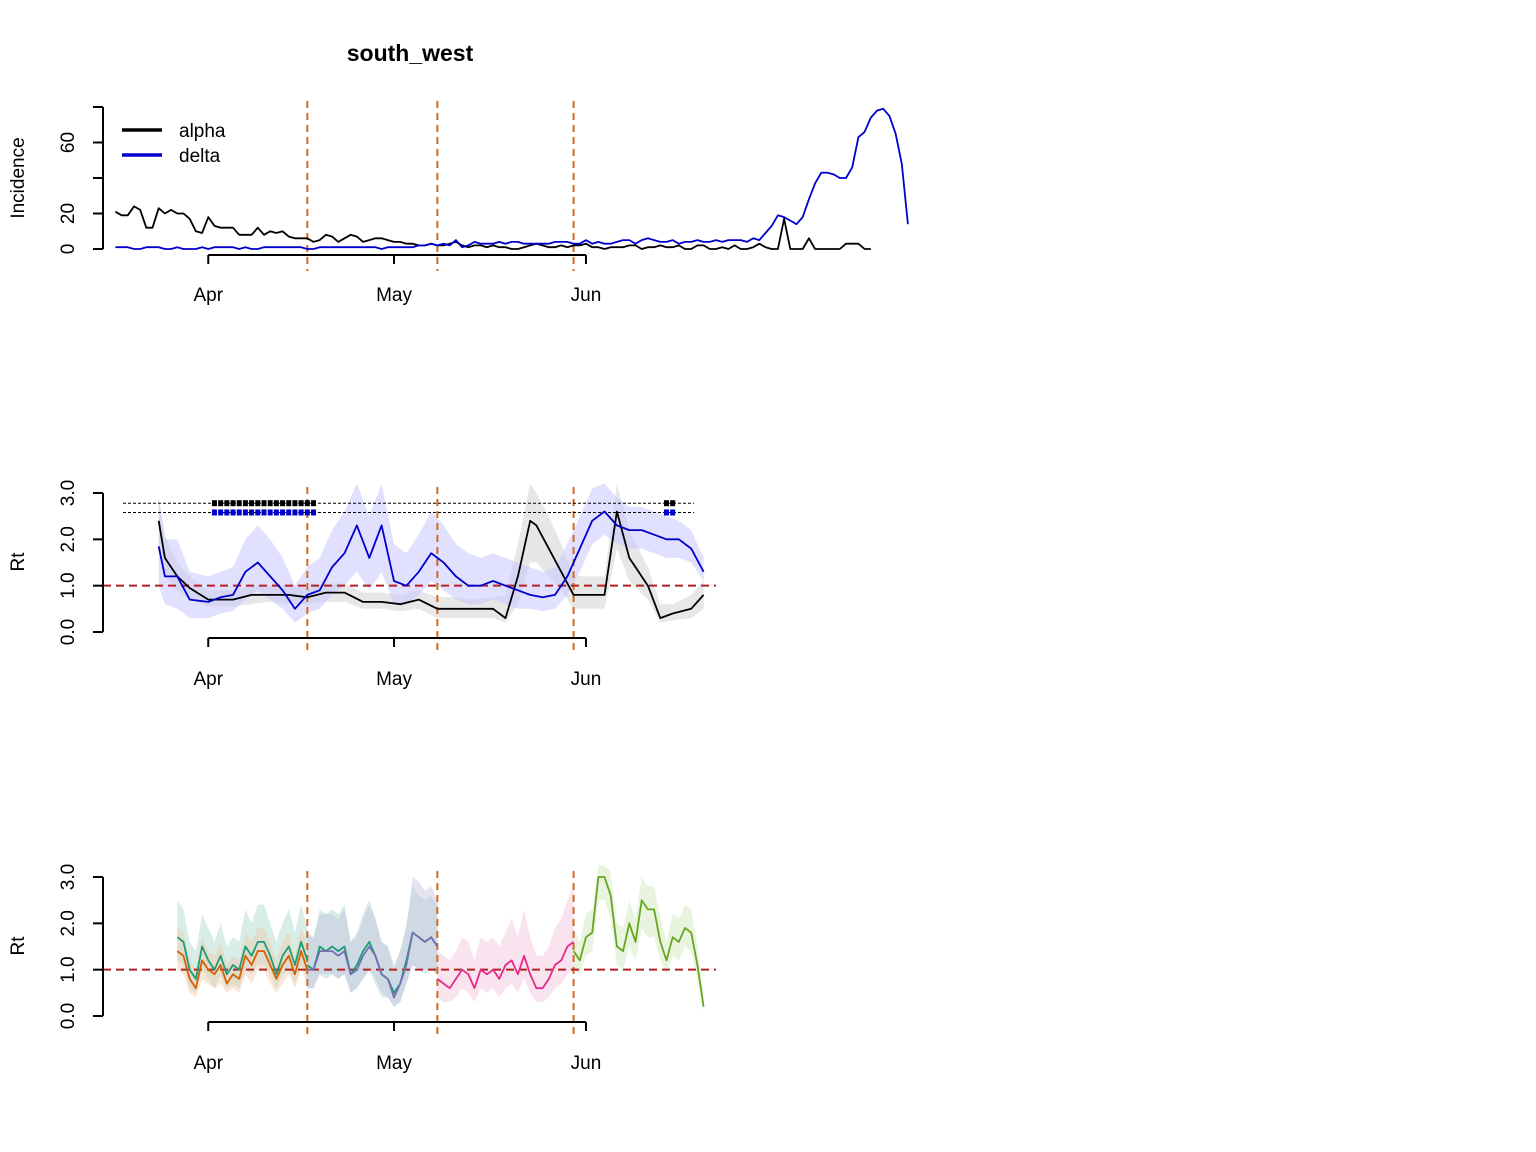 Image resolution: width=1536 pixels, height=1152 pixels. What do you see at coordinates (492, 227) in the screenshot?
I see `series-line-alpha` at bounding box center [492, 227].